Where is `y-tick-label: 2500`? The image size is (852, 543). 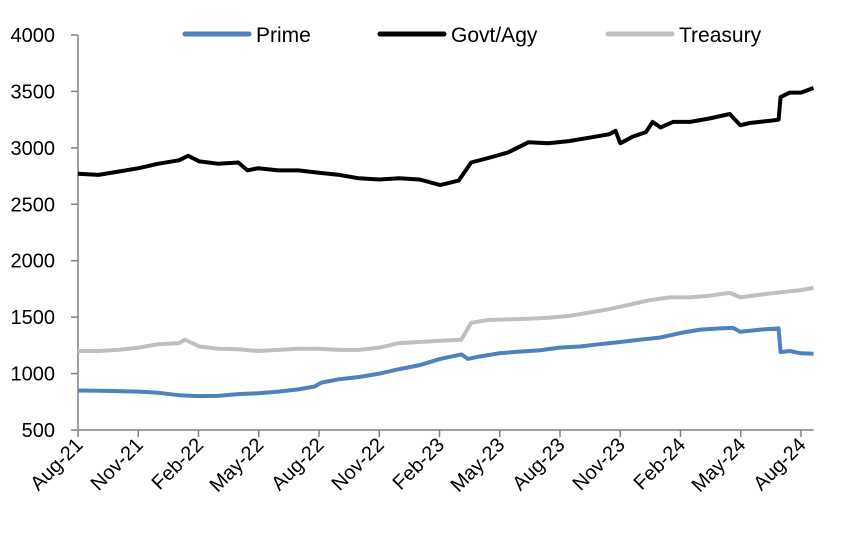 y-tick-label: 2500 is located at coordinates (33, 205).